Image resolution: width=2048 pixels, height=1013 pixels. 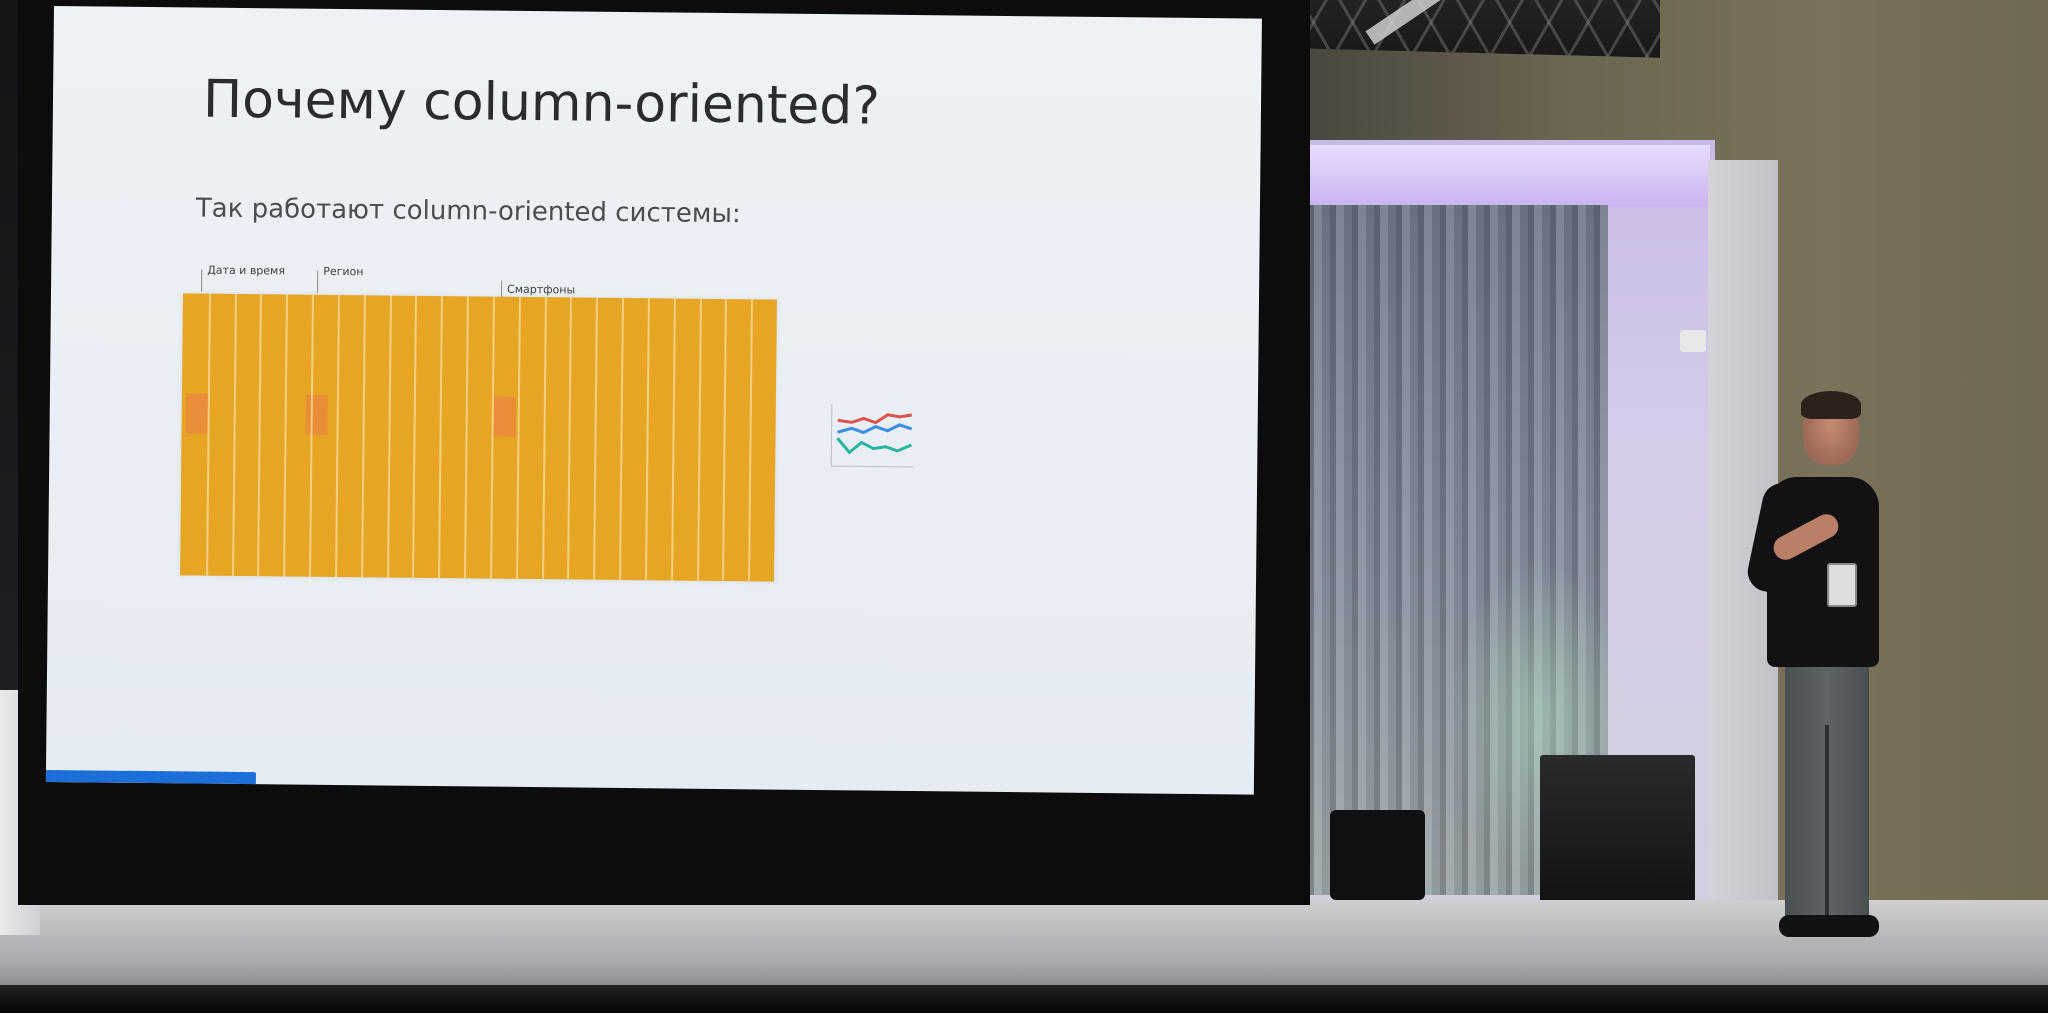 I want to click on column-label-datetime: Дата и время, so click(x=246, y=270).